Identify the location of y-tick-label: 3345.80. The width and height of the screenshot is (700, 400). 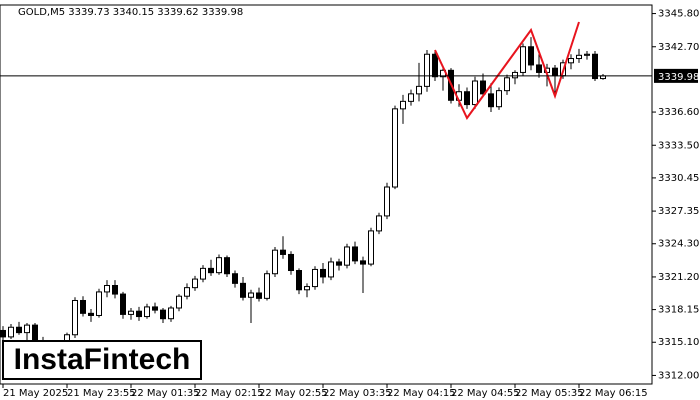
(678, 14).